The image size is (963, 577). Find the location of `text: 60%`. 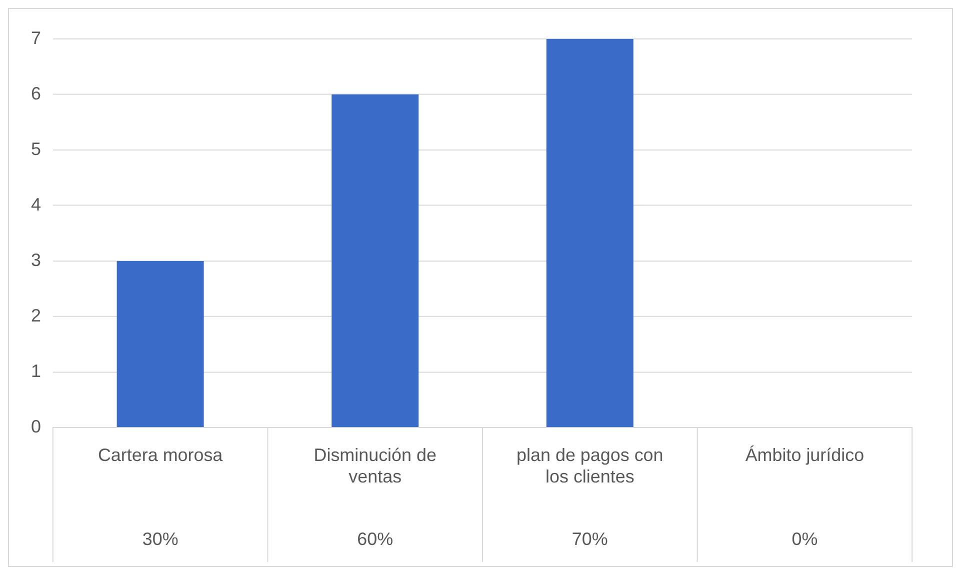

text: 60% is located at coordinates (375, 539).